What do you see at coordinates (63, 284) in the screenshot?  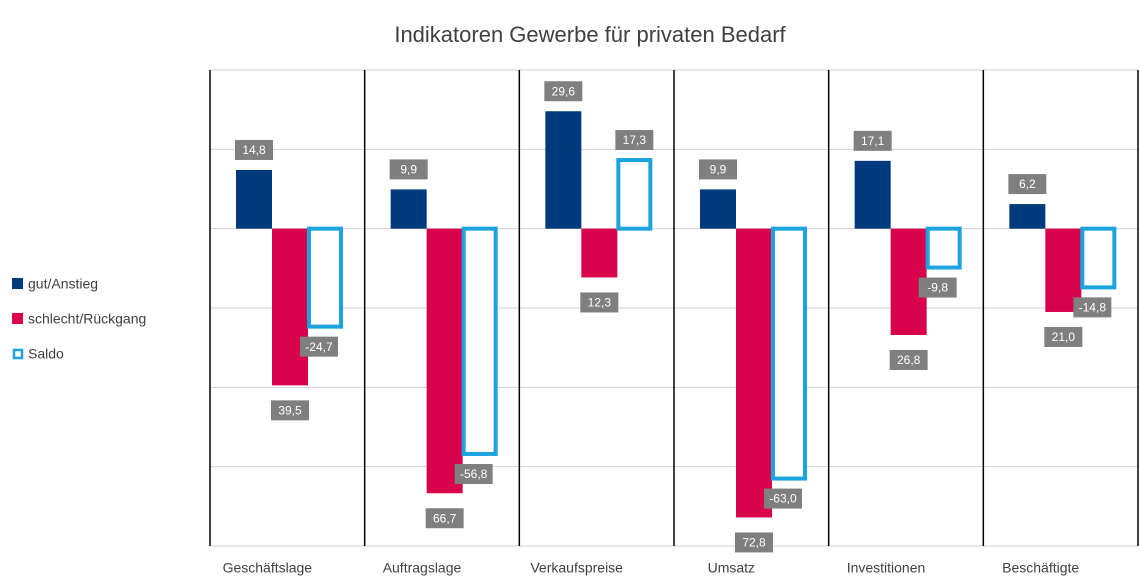 I see `legend-label: gut/Anstieg` at bounding box center [63, 284].